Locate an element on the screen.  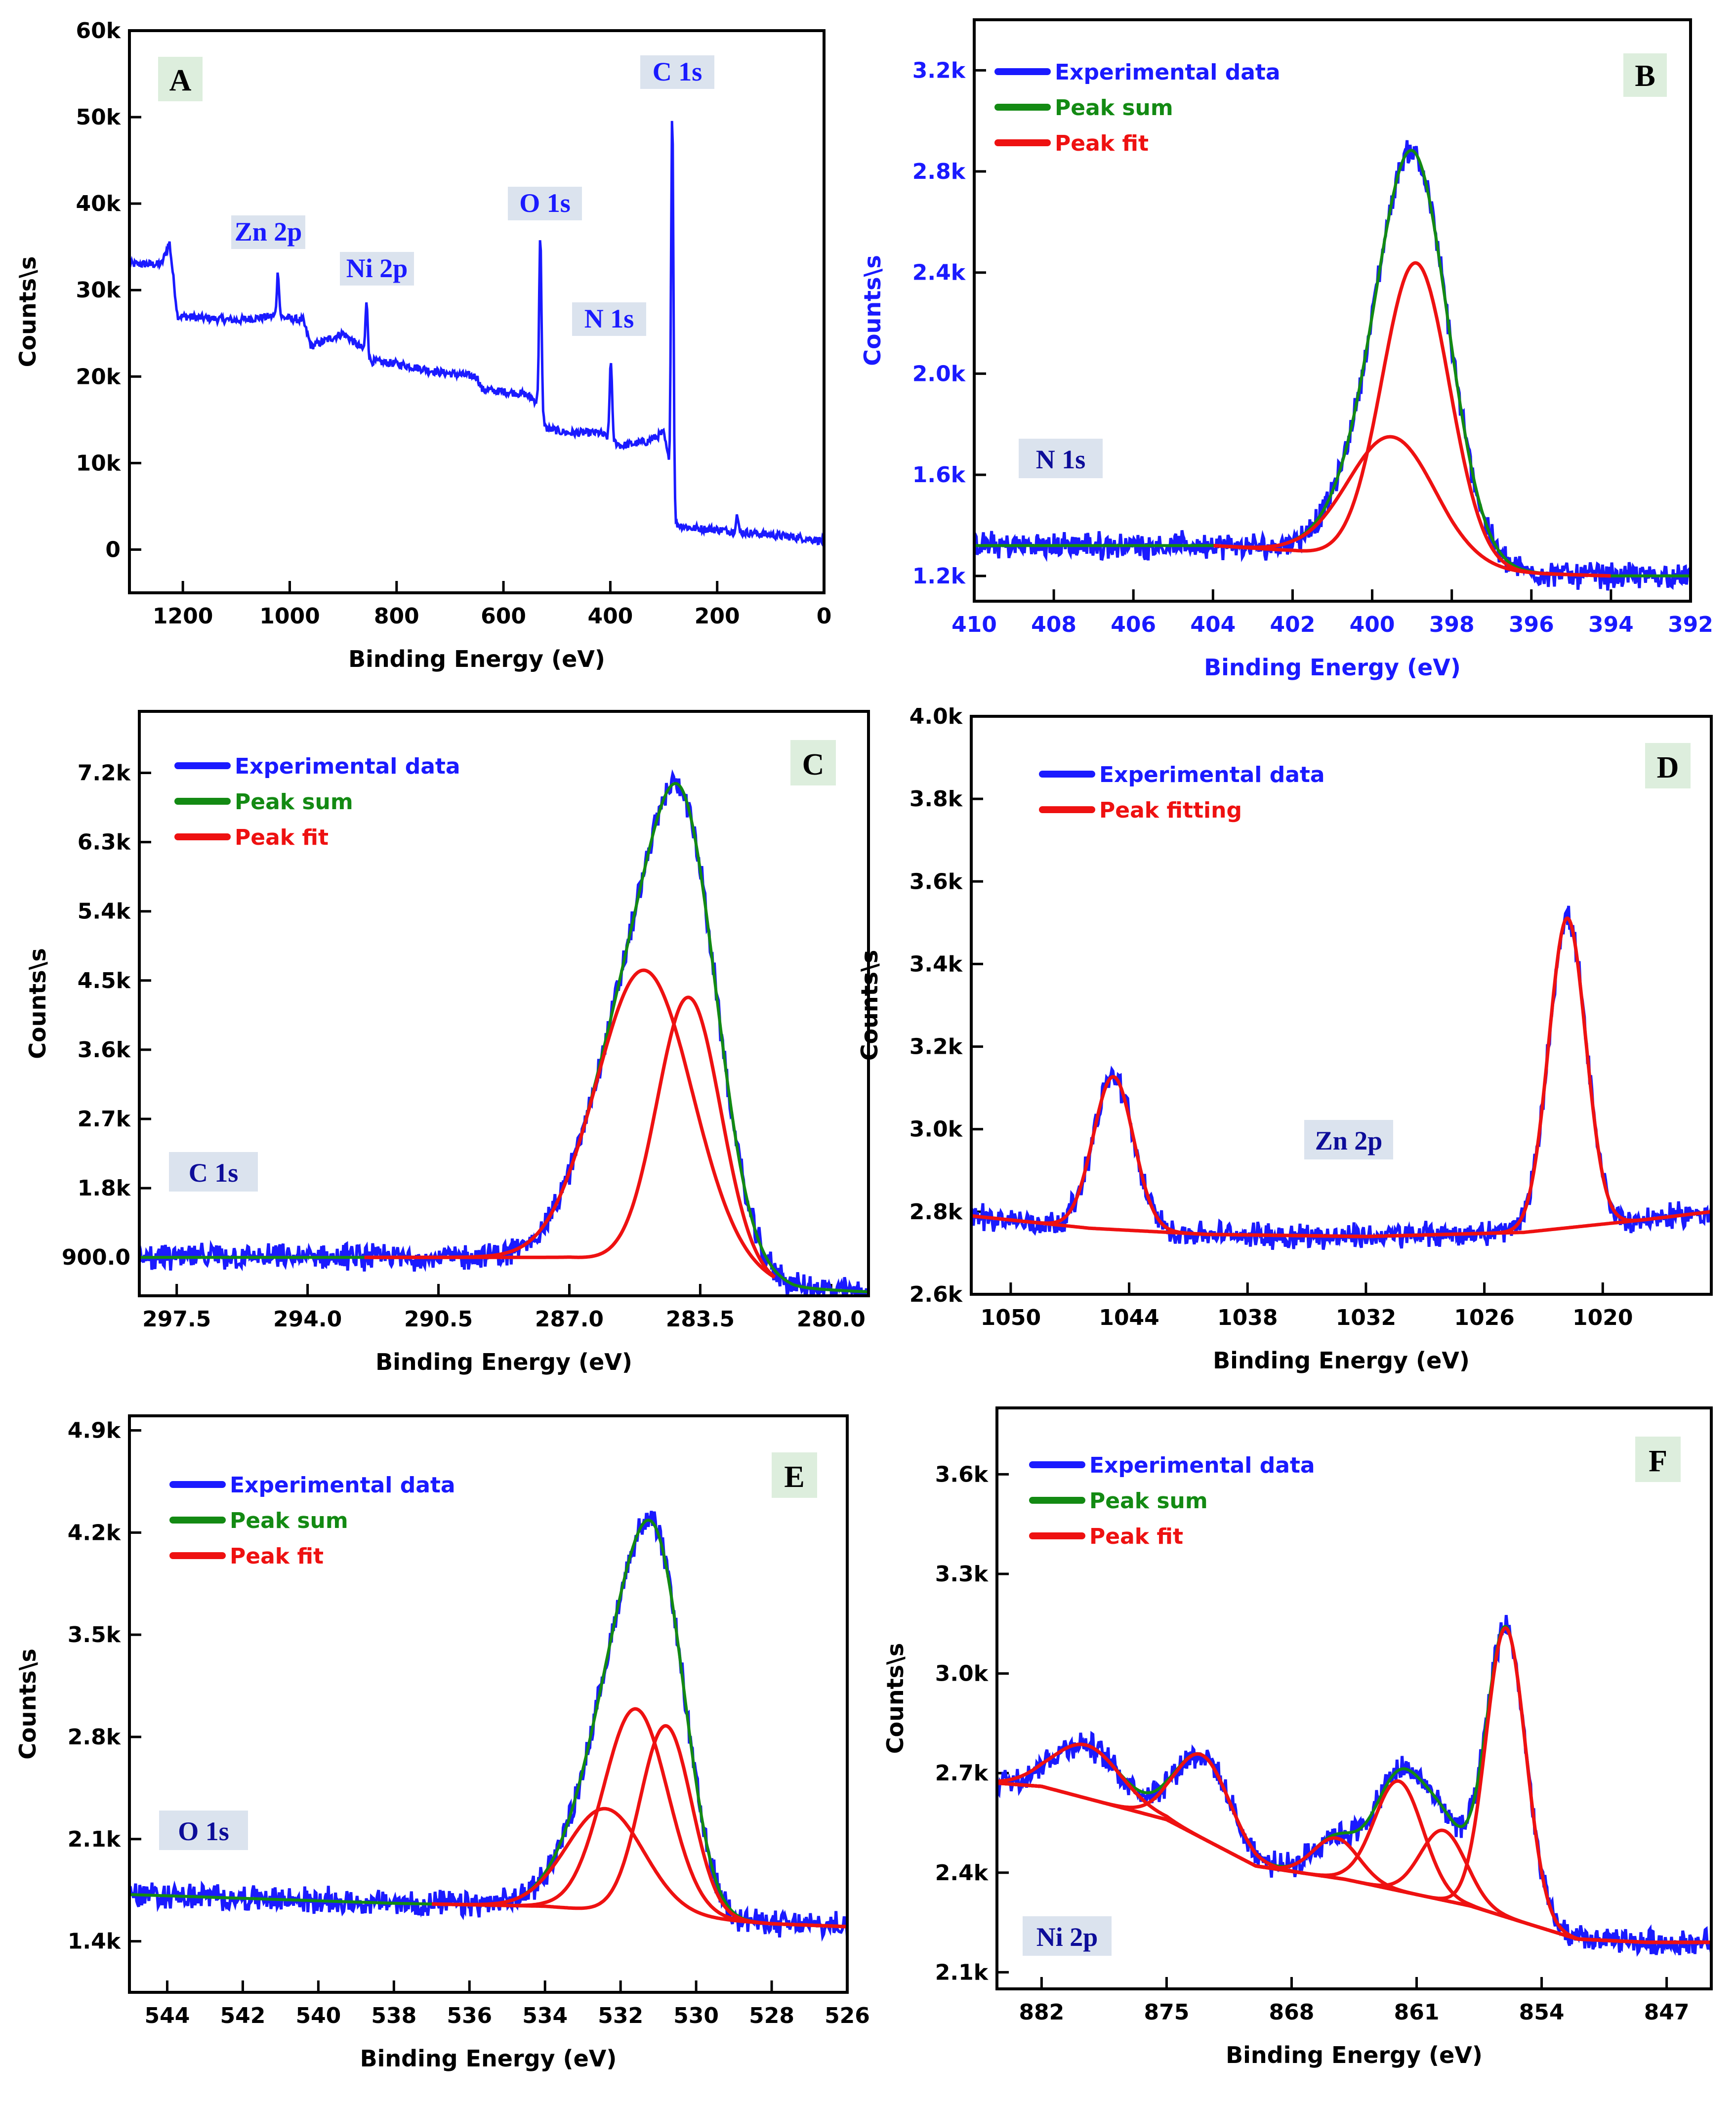
panel-letter: E is located at coordinates (794, 1477).